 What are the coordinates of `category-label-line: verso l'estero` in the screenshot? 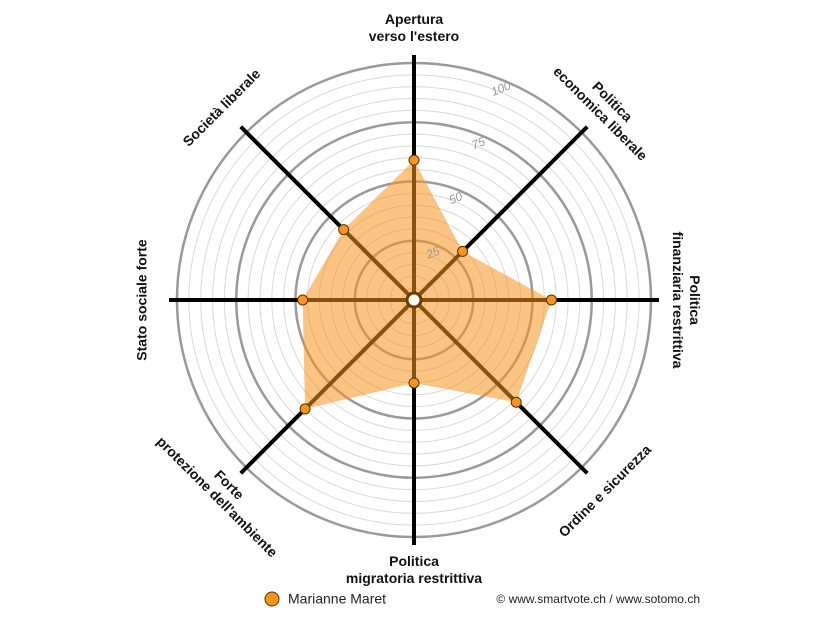 It's located at (414, 36).